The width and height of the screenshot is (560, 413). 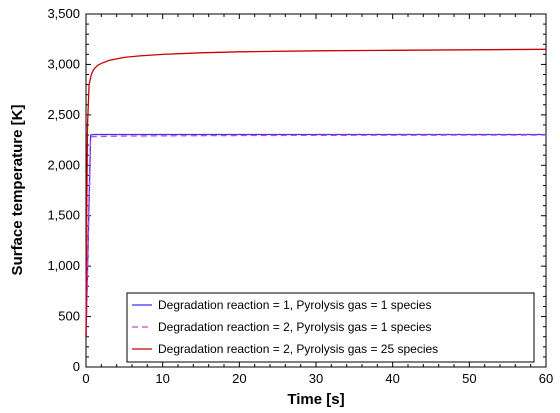 I want to click on x-tick-label: 60, so click(x=546, y=378).